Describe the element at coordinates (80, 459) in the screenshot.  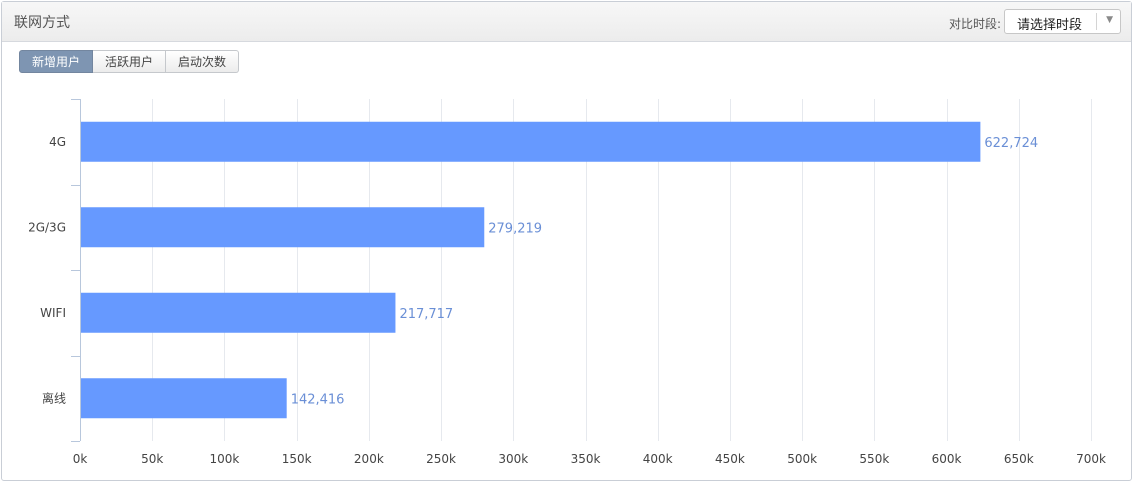
I see `x-tick-label: 0k` at that location.